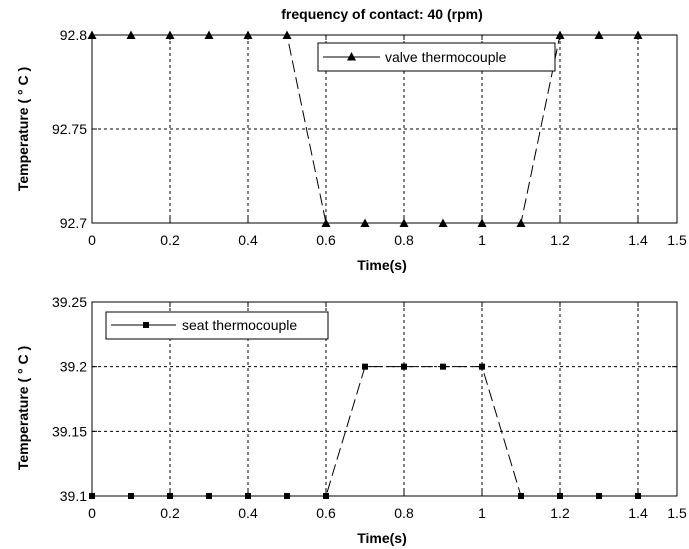 The image size is (689, 549). Describe the element at coordinates (73, 223) in the screenshot. I see `y-tick-label: 92.7` at that location.